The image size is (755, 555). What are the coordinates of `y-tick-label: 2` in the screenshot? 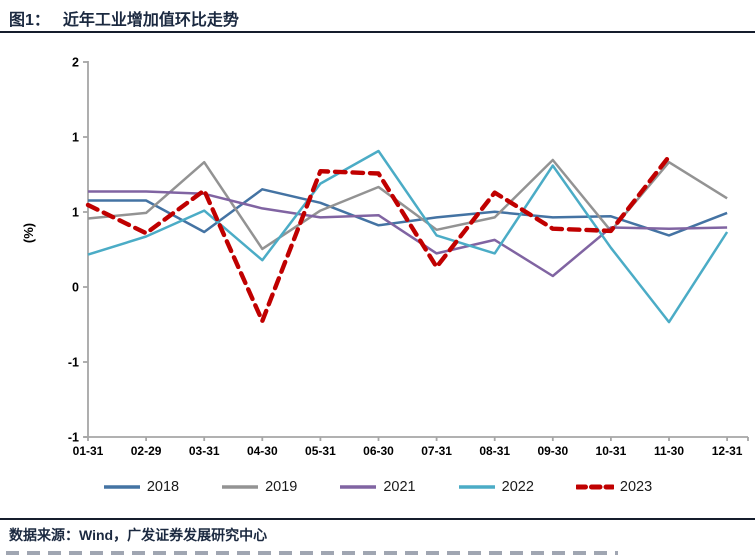 It's located at (75, 63).